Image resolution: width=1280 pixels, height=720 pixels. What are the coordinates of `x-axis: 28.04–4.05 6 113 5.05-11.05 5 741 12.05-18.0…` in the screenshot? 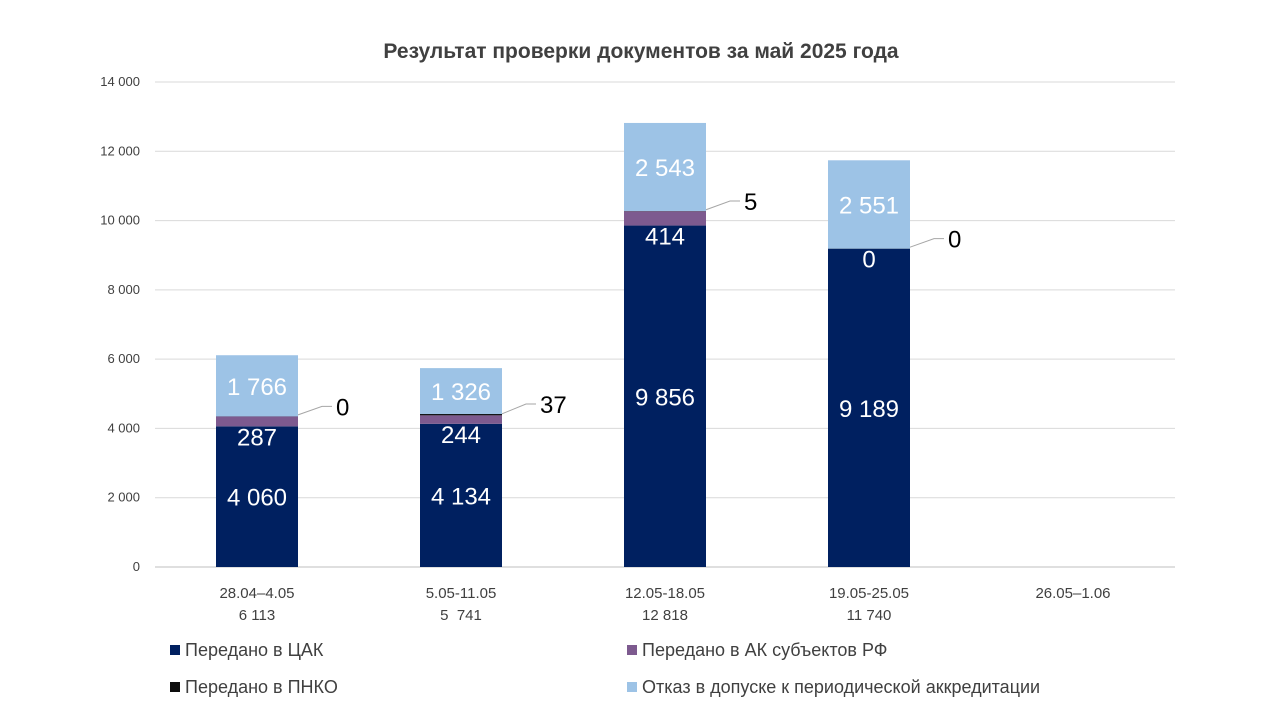 It's located at (664, 604).